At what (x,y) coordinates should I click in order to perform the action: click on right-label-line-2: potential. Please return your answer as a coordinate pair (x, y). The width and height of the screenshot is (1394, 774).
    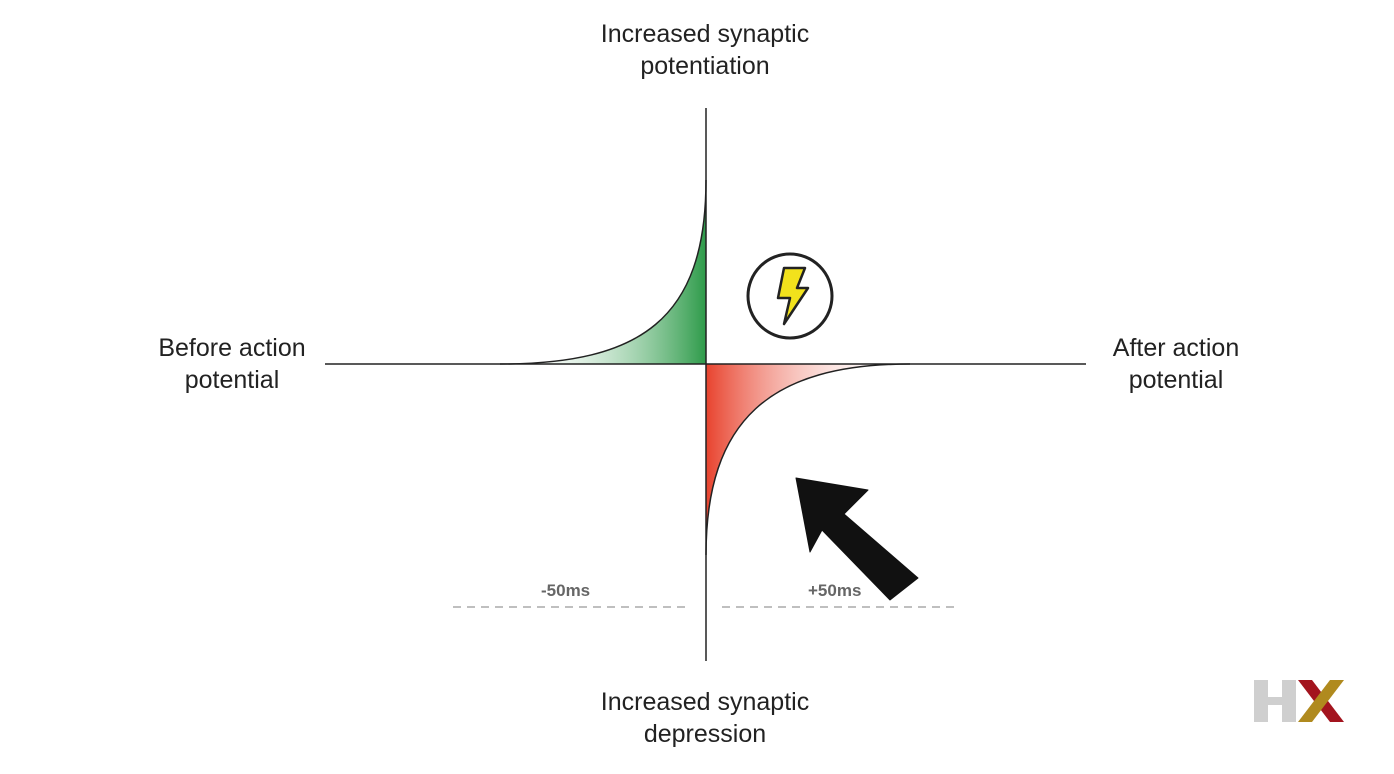
    Looking at the image, I should click on (1176, 380).